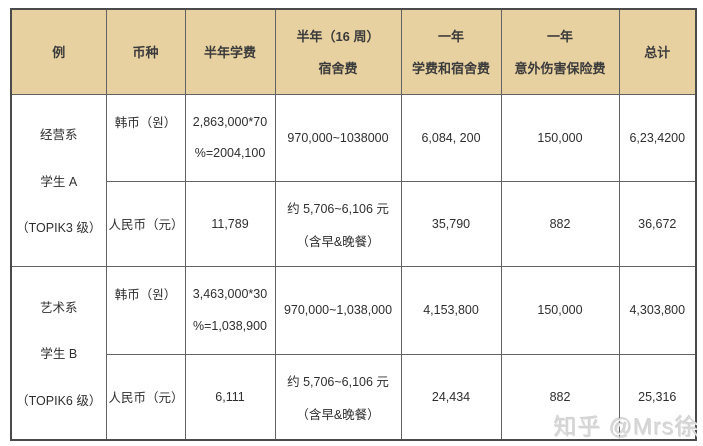 This screenshot has height=446, width=703. I want to click on header-total: 总计, so click(657, 51).